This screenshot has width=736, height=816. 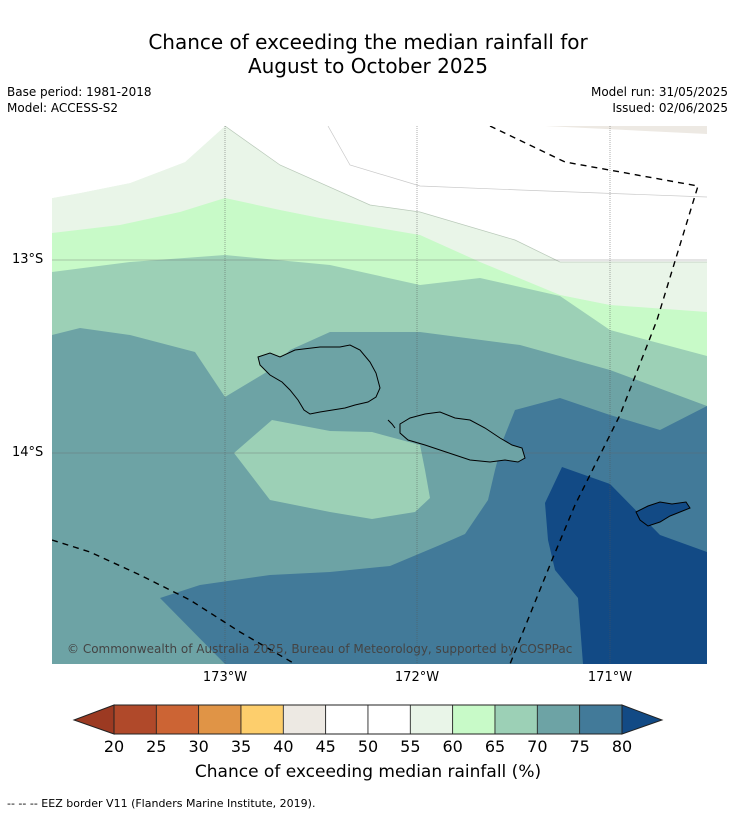 I want to click on issued-date: Issued: 02/06/2025, so click(x=670, y=108).